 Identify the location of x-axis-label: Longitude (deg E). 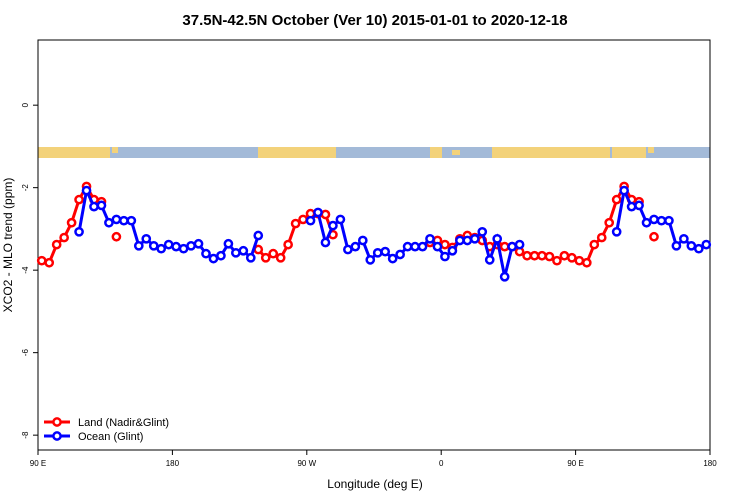
(374, 484).